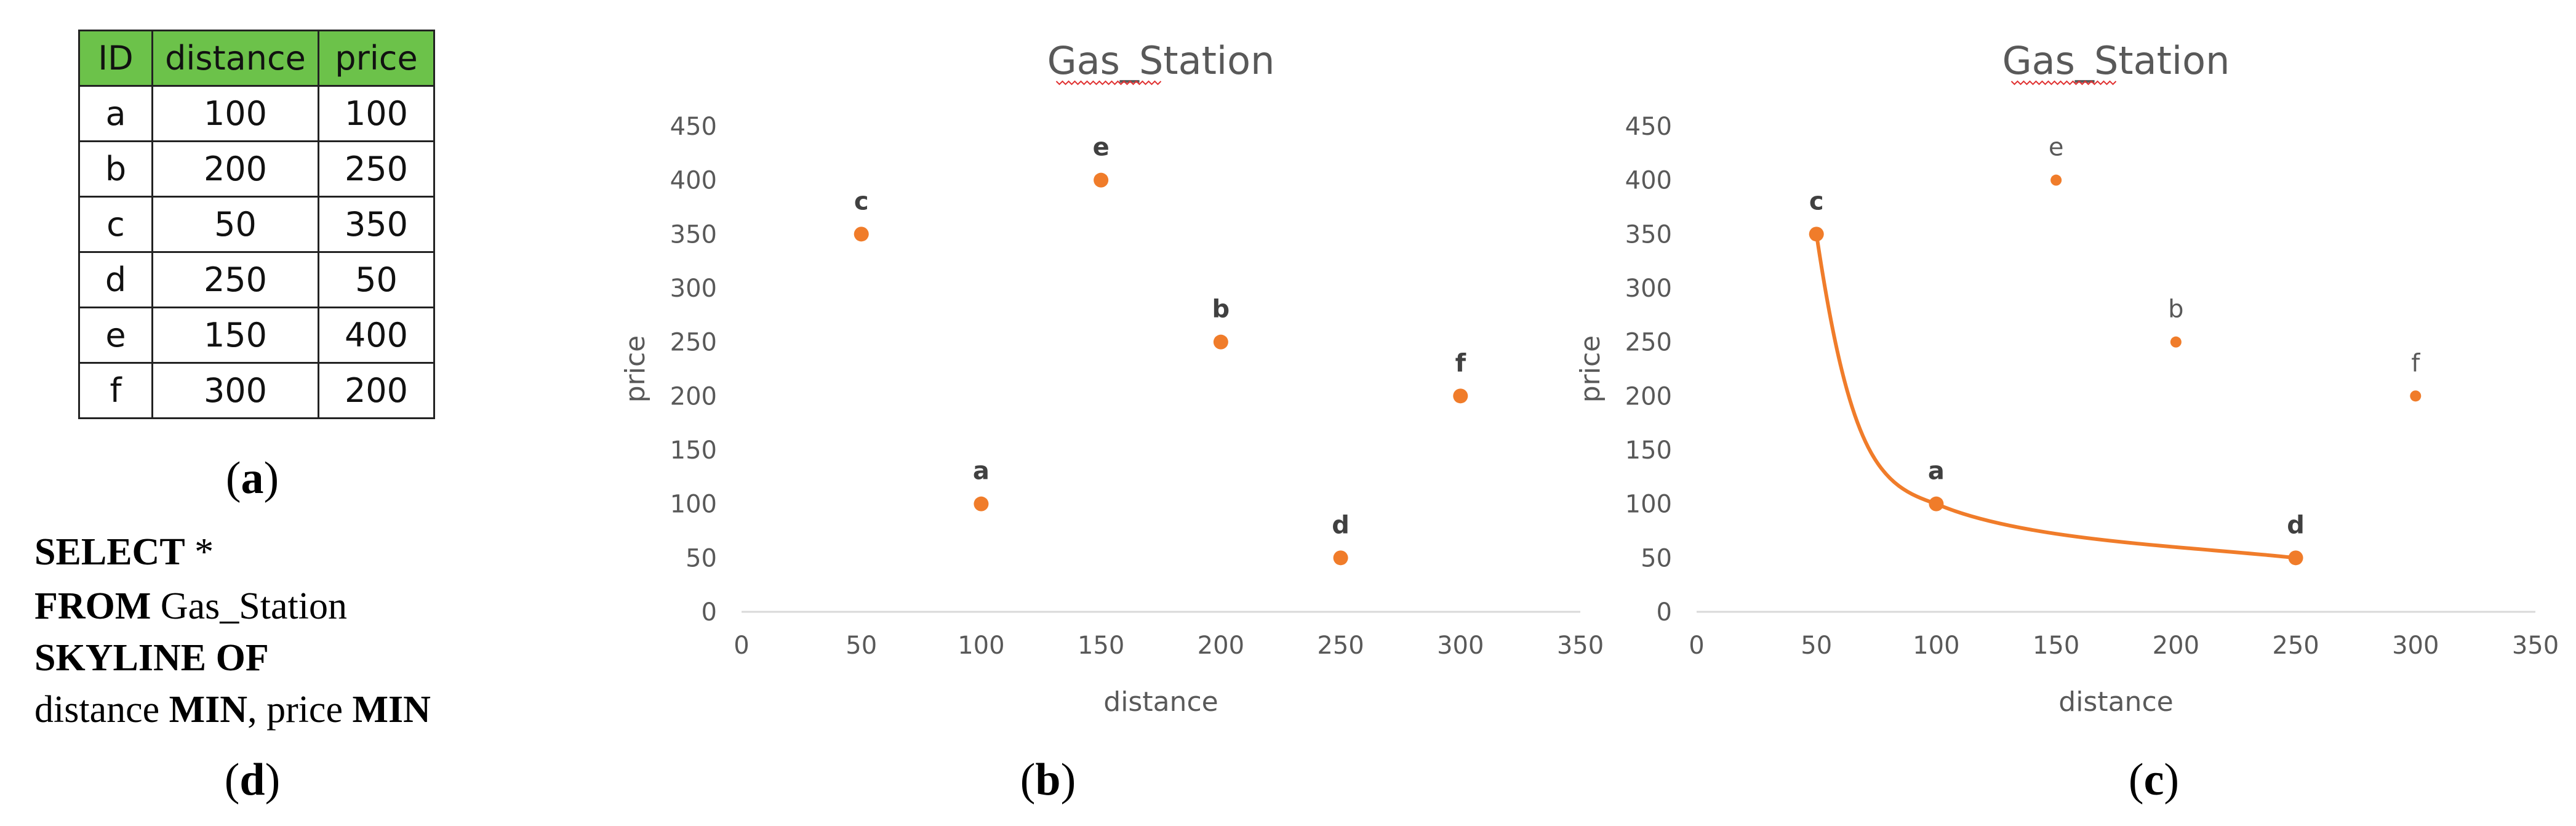  I want to click on sql-text: Gas_Station, so click(249, 606).